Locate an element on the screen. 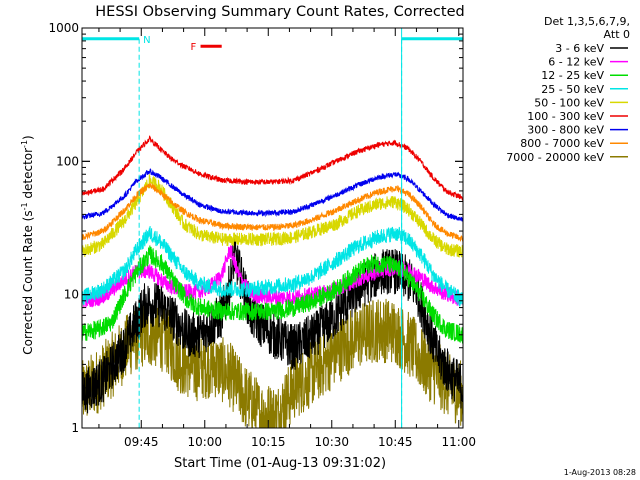 The image size is (640, 480). legend-label-800-7000-keV: 800 - 7000 keV is located at coordinates (562, 143).